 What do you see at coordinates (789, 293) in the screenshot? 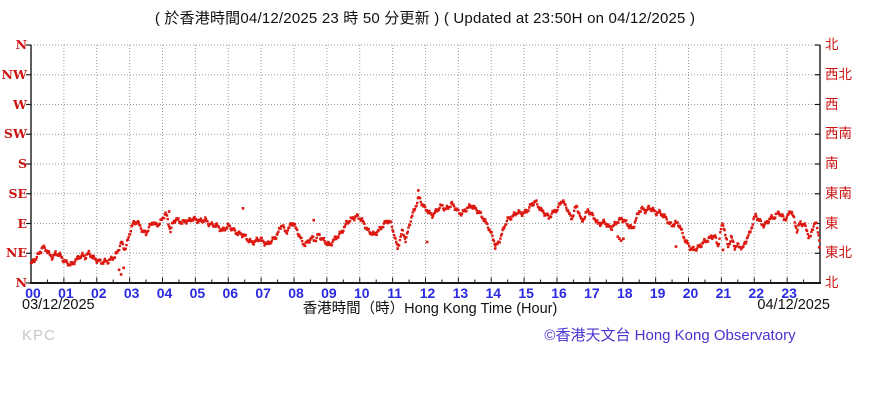
I see `hour-label: 23` at bounding box center [789, 293].